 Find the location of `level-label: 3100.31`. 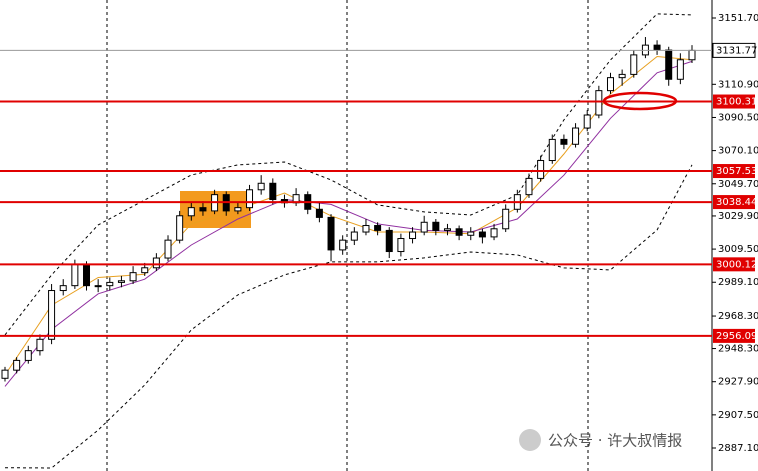

level-label: 3100.31 is located at coordinates (736, 102).